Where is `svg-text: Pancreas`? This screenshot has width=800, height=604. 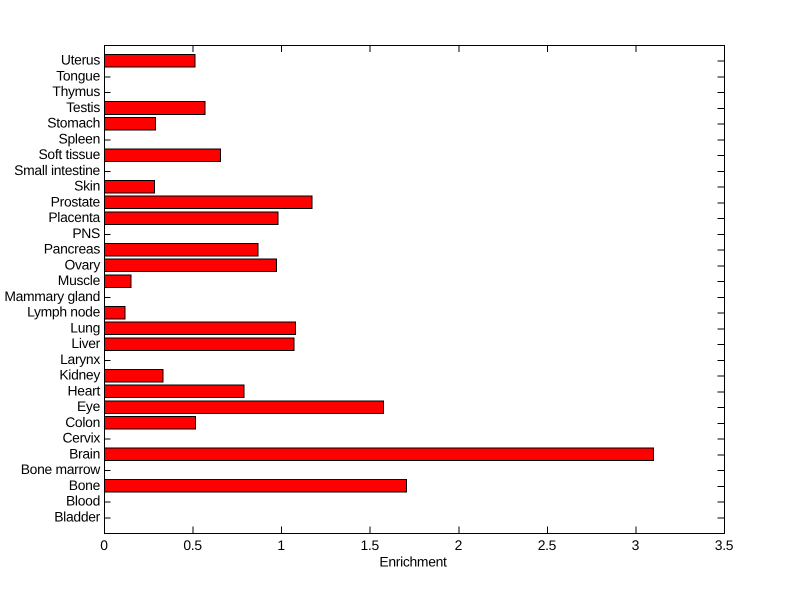
svg-text: Pancreas is located at coordinates (72, 249).